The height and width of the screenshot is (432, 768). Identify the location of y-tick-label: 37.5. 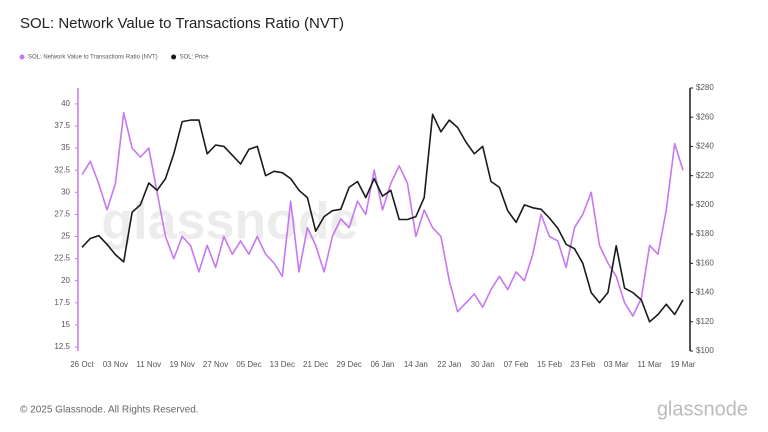
(62, 125).